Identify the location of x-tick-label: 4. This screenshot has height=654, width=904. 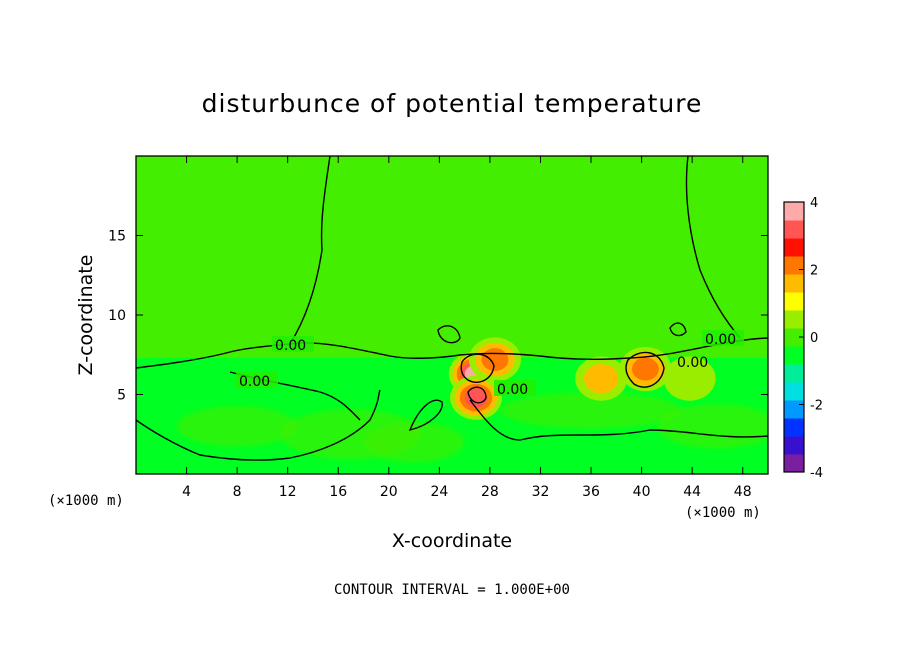
(186, 492).